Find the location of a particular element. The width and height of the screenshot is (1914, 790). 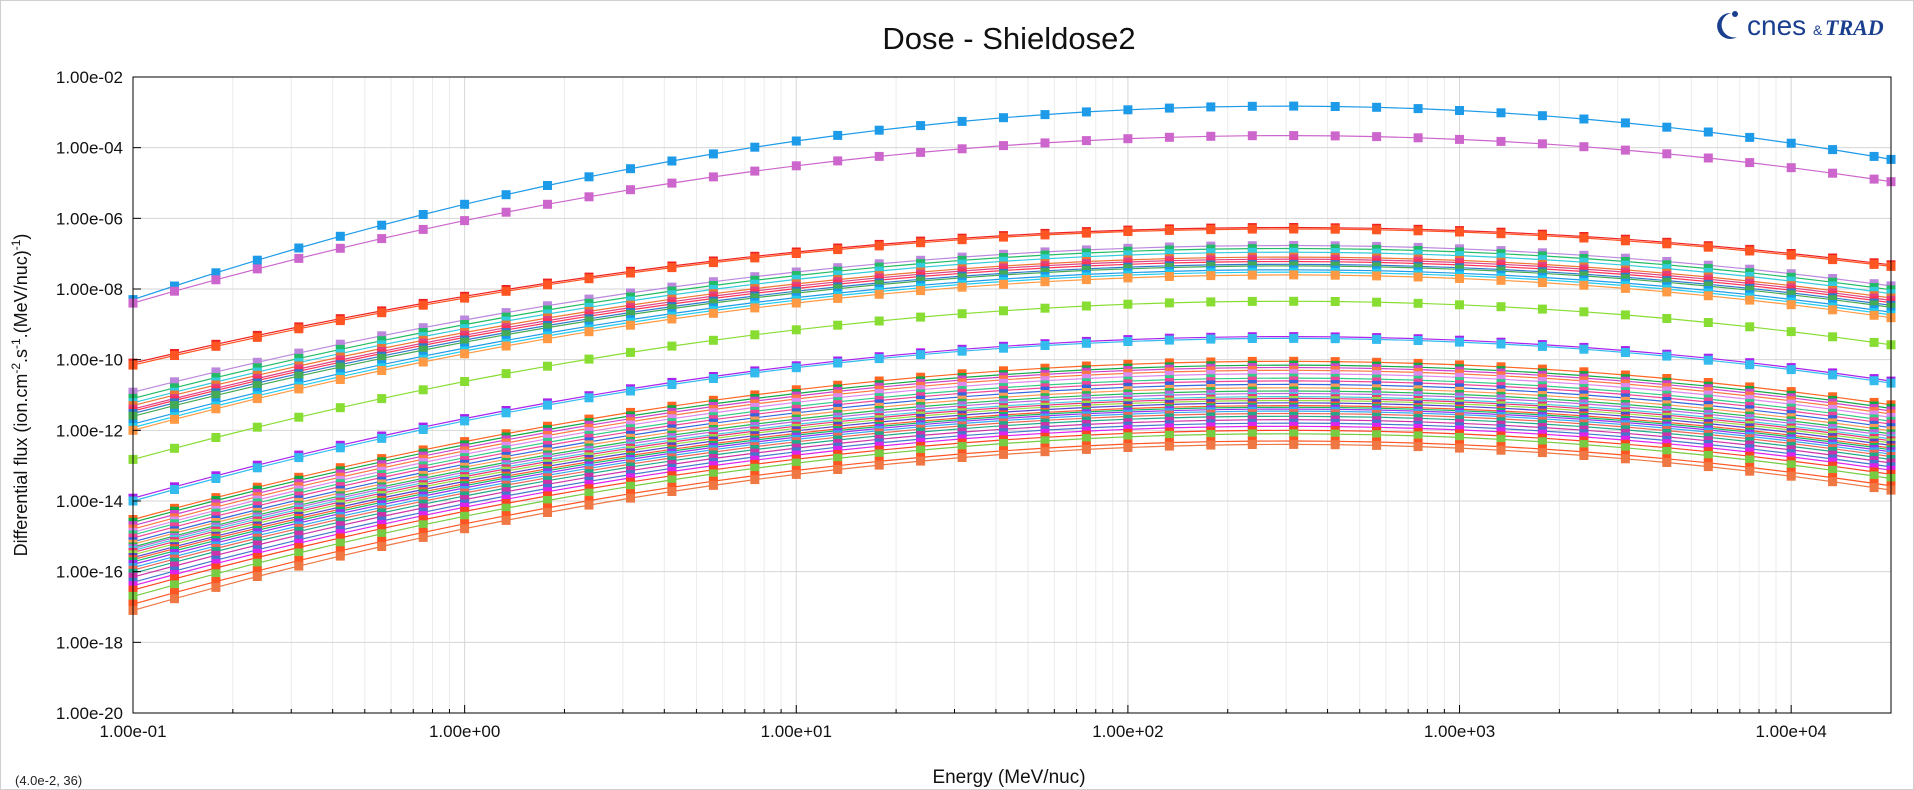

x-axis-label: Energy (MeV/nuc) is located at coordinates (1008, 777).